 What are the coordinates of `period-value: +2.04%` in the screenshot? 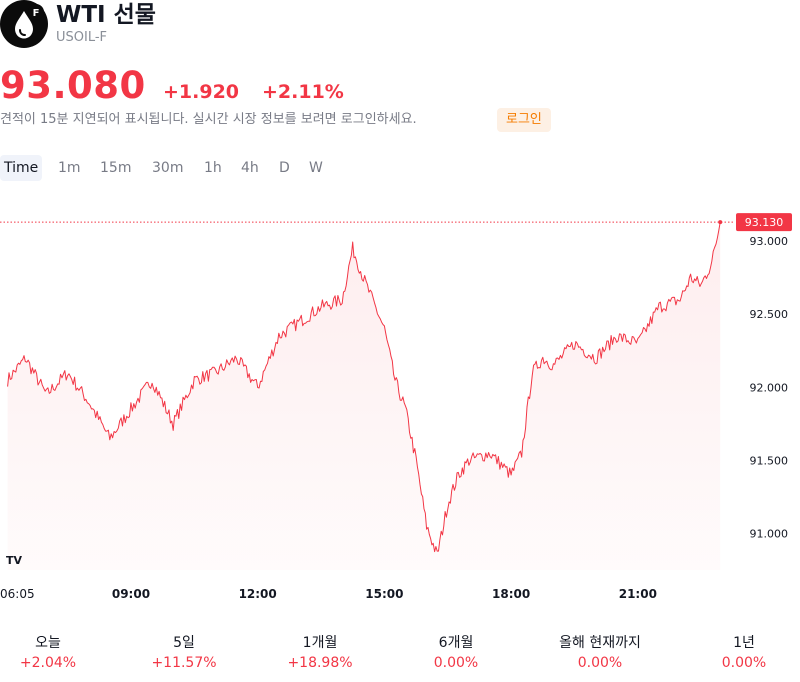 It's located at (48, 663).